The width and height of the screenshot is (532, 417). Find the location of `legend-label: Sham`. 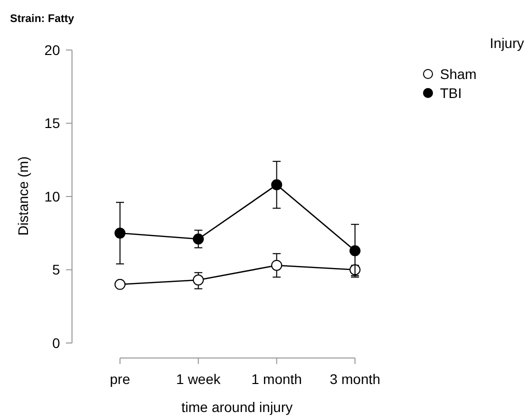

legend-label: Sham is located at coordinates (458, 74).